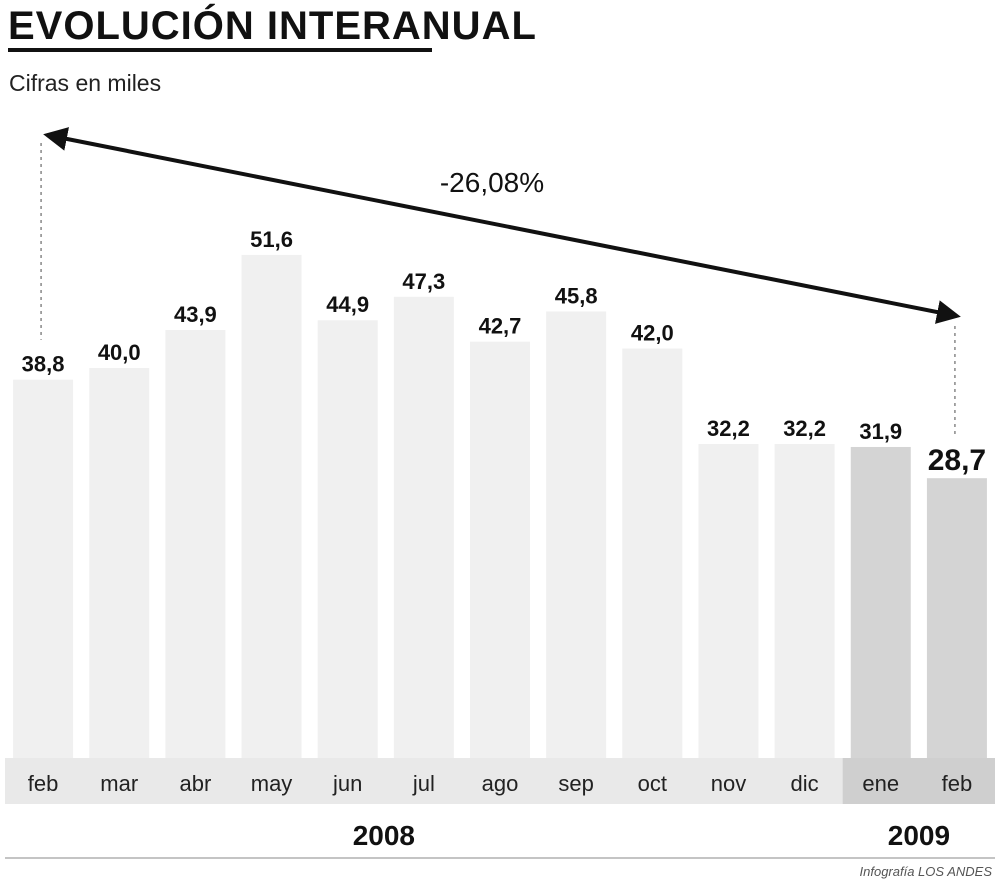 The width and height of the screenshot is (1000, 883). What do you see at coordinates (272, 783) in the screenshot?
I see `x-tick-label-3: may` at bounding box center [272, 783].